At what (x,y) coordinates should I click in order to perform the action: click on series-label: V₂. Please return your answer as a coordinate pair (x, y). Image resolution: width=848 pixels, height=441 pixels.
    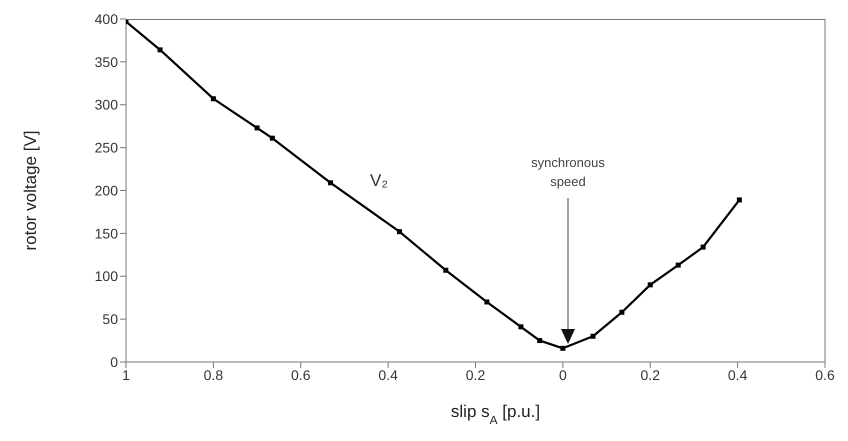
    Looking at the image, I should click on (379, 181).